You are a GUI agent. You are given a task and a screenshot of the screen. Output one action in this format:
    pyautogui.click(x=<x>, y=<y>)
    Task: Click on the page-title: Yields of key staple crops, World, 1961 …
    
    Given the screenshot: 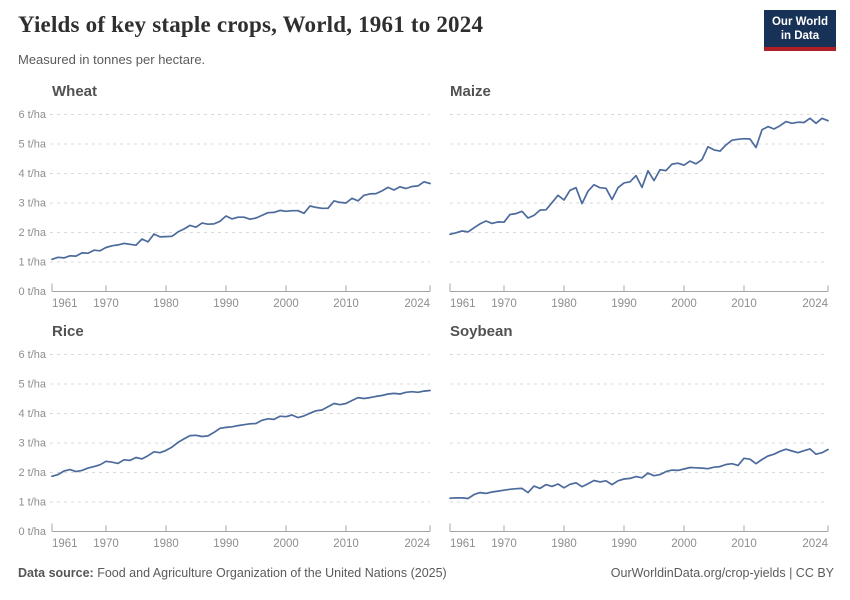 What is the action you would take?
    pyautogui.click(x=251, y=24)
    